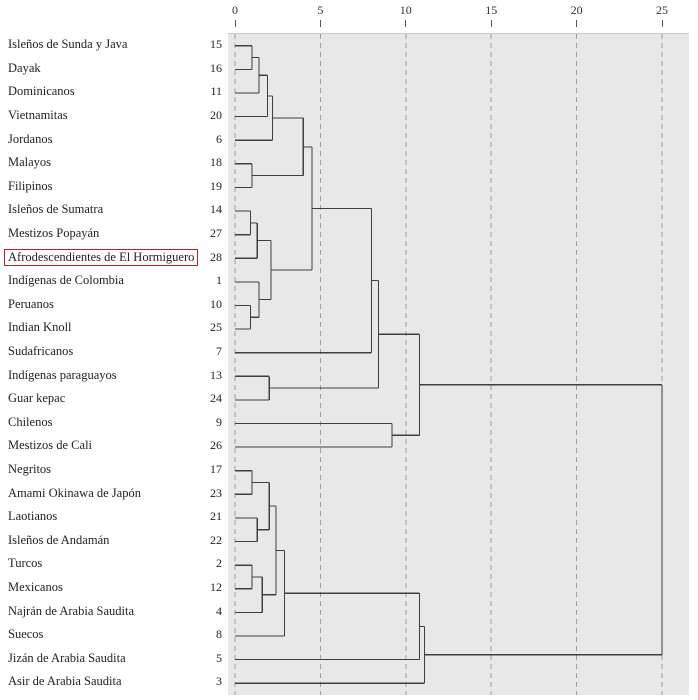 The image size is (698, 700). What do you see at coordinates (30, 468) in the screenshot?
I see `population-label: Negritos` at bounding box center [30, 468].